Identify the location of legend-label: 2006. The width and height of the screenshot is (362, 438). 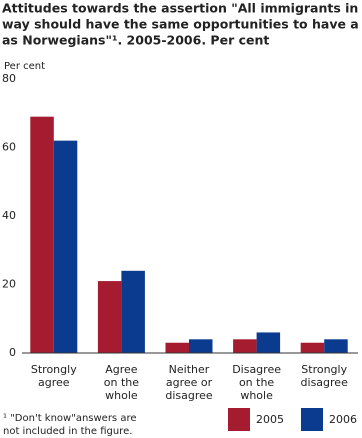
(343, 419).